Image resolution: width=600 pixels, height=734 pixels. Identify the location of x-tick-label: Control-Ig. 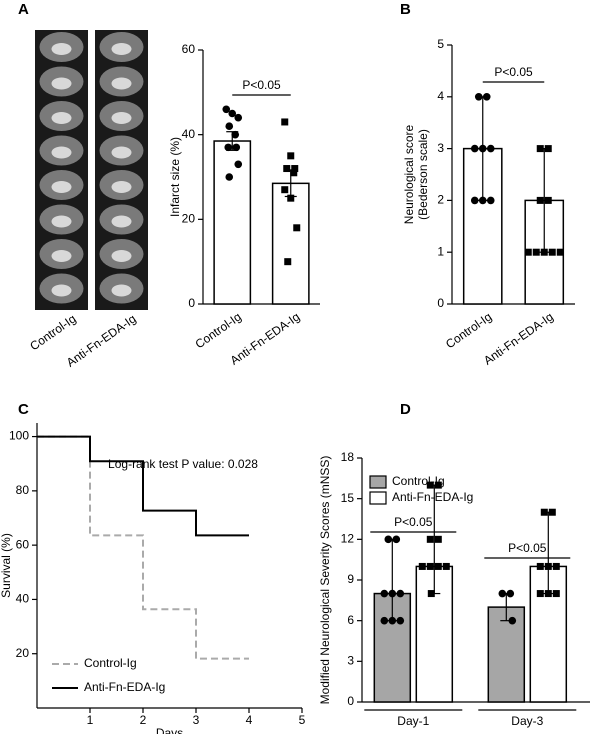
(468, 331).